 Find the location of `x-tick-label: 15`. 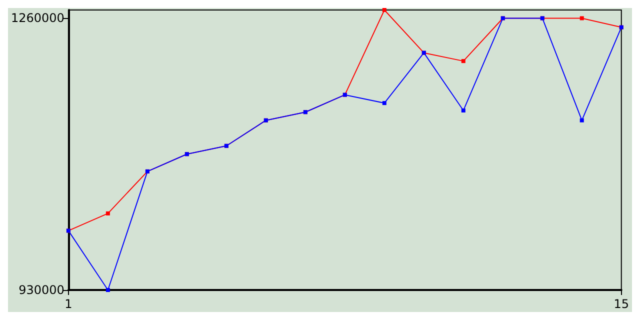

x-tick-label: 15 is located at coordinates (622, 304).